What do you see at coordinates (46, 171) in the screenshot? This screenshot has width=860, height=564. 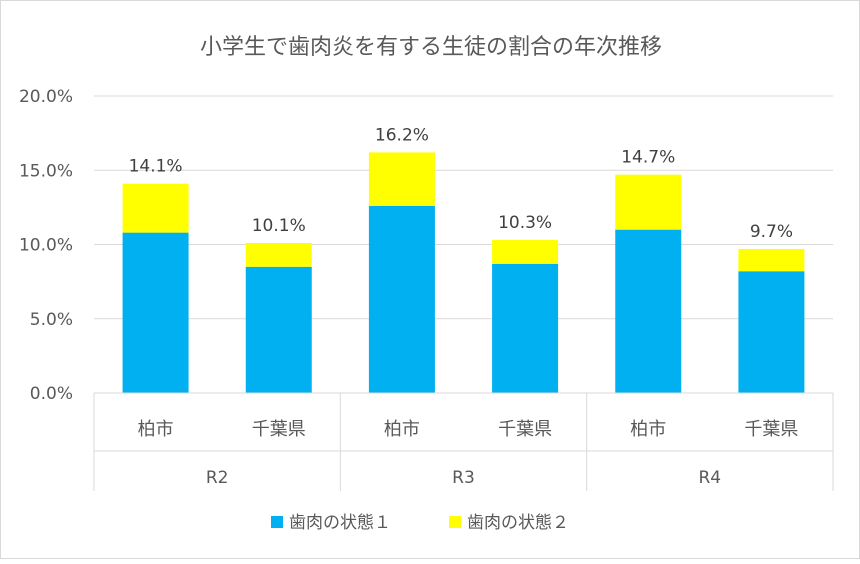 I see `y-tick-label: 15.0%` at bounding box center [46, 171].